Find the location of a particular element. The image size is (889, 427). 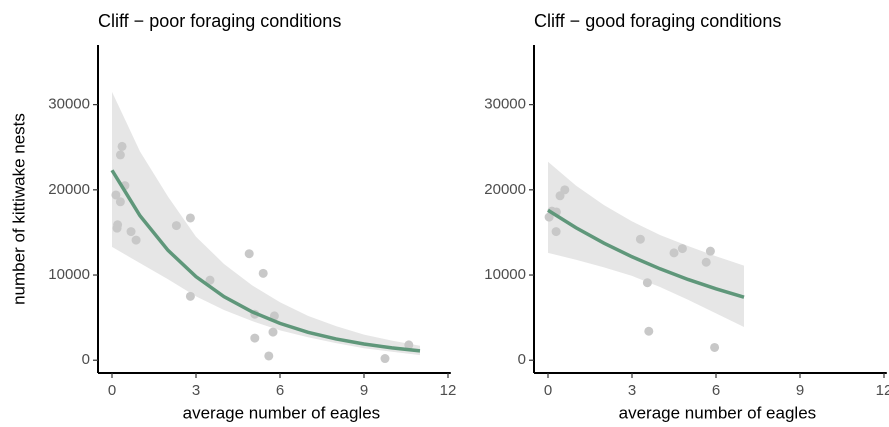

confidence-band is located at coordinates (646, 244).